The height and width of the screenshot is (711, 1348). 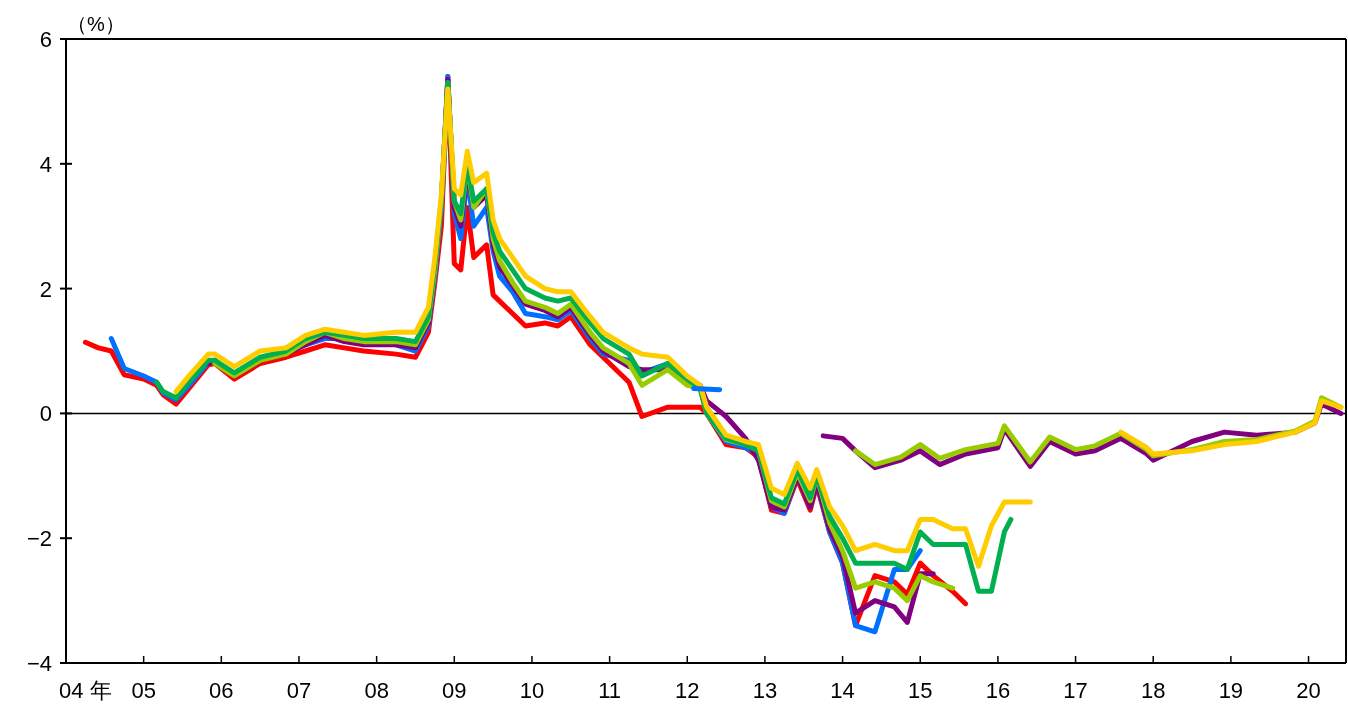 What do you see at coordinates (532, 690) in the screenshot?
I see `x-tick-label: 10` at bounding box center [532, 690].